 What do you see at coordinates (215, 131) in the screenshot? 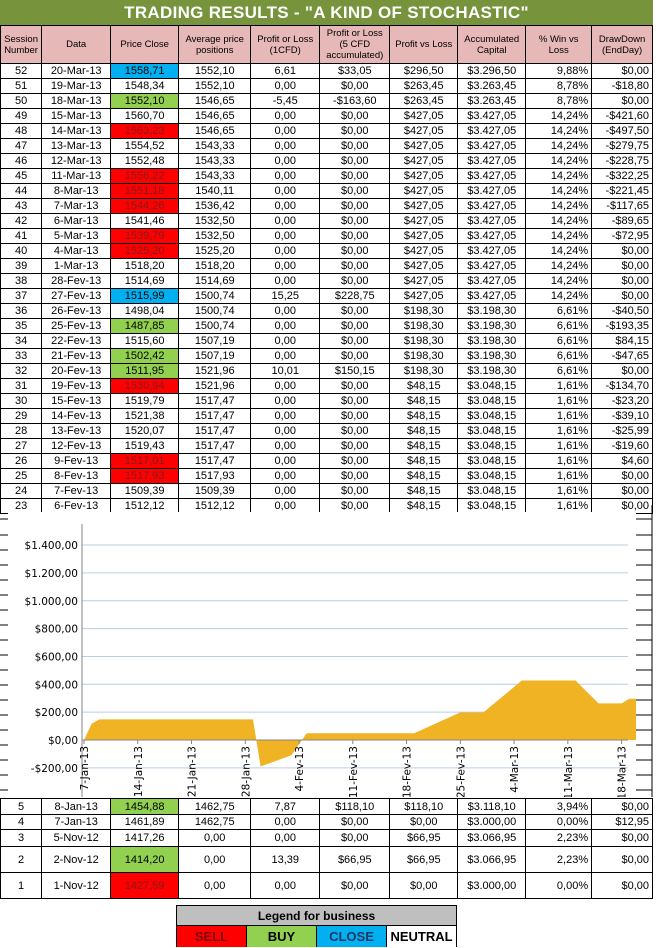
I see `cell-avg-price: 1546,65` at bounding box center [215, 131].